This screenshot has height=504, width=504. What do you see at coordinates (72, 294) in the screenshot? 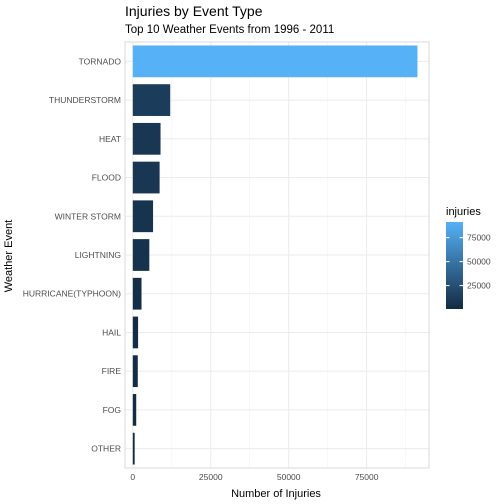
I see `y-tick-label: HURRICANE(TYPHOON)` at bounding box center [72, 294].